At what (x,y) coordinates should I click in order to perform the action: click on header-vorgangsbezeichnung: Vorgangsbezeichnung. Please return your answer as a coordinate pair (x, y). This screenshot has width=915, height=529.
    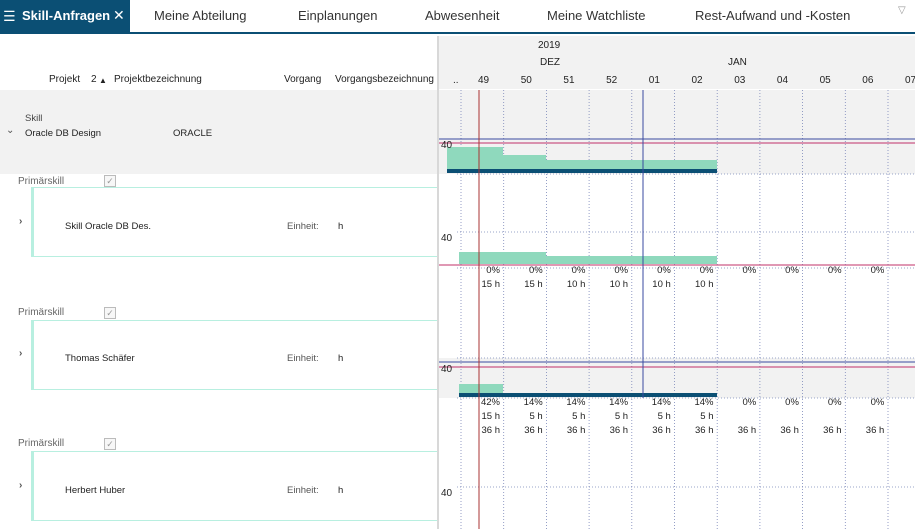
    Looking at the image, I should click on (384, 79).